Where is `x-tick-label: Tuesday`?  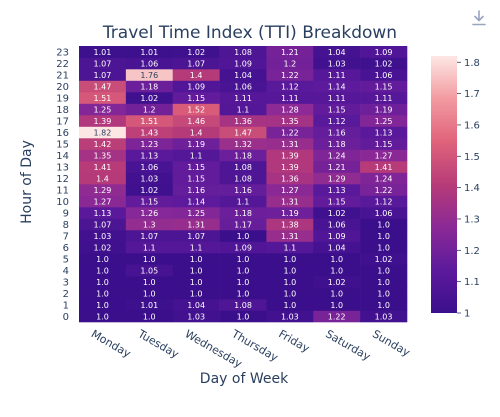 x-tick-label: Tuesday is located at coordinates (158, 344).